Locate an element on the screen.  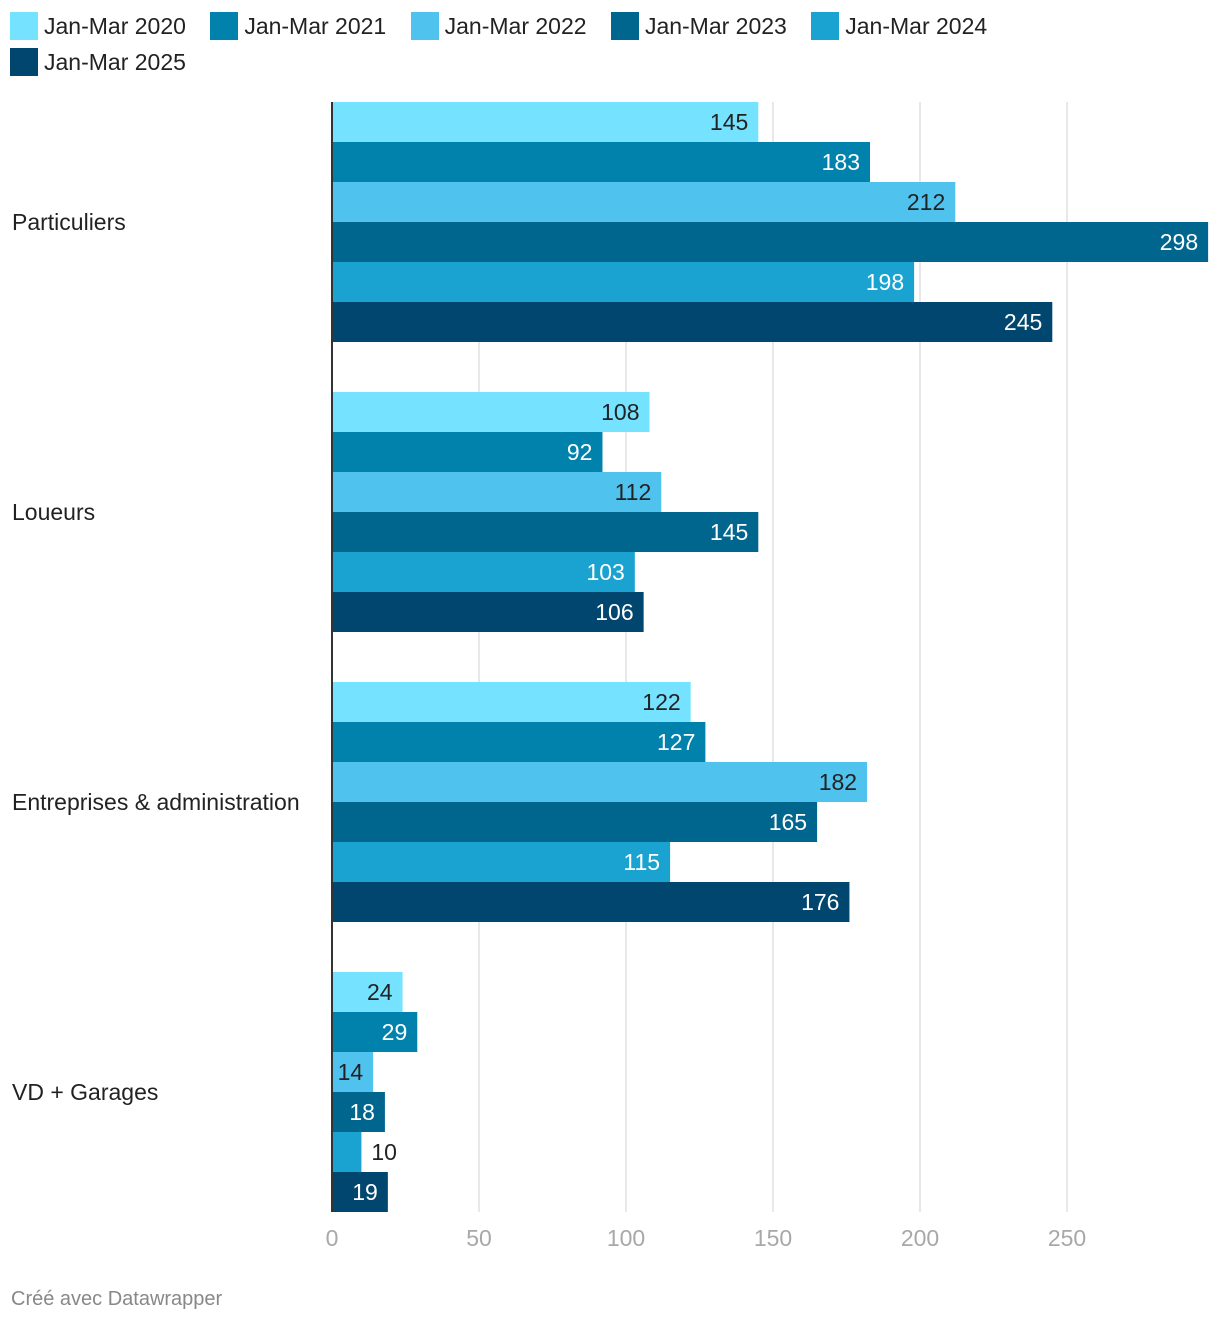
legend-label: Jan-Mar 2025 is located at coordinates (115, 62).